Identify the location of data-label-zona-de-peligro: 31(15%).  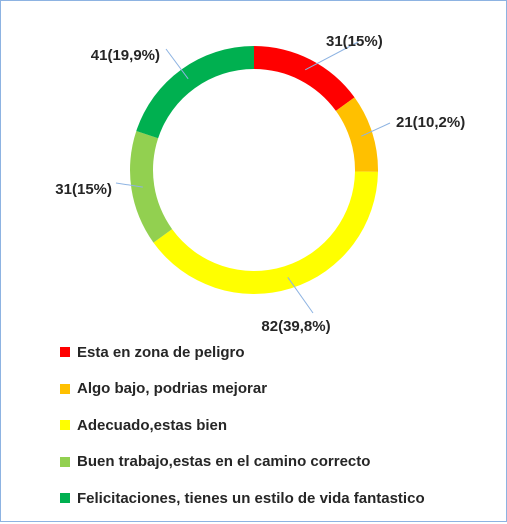
(354, 41).